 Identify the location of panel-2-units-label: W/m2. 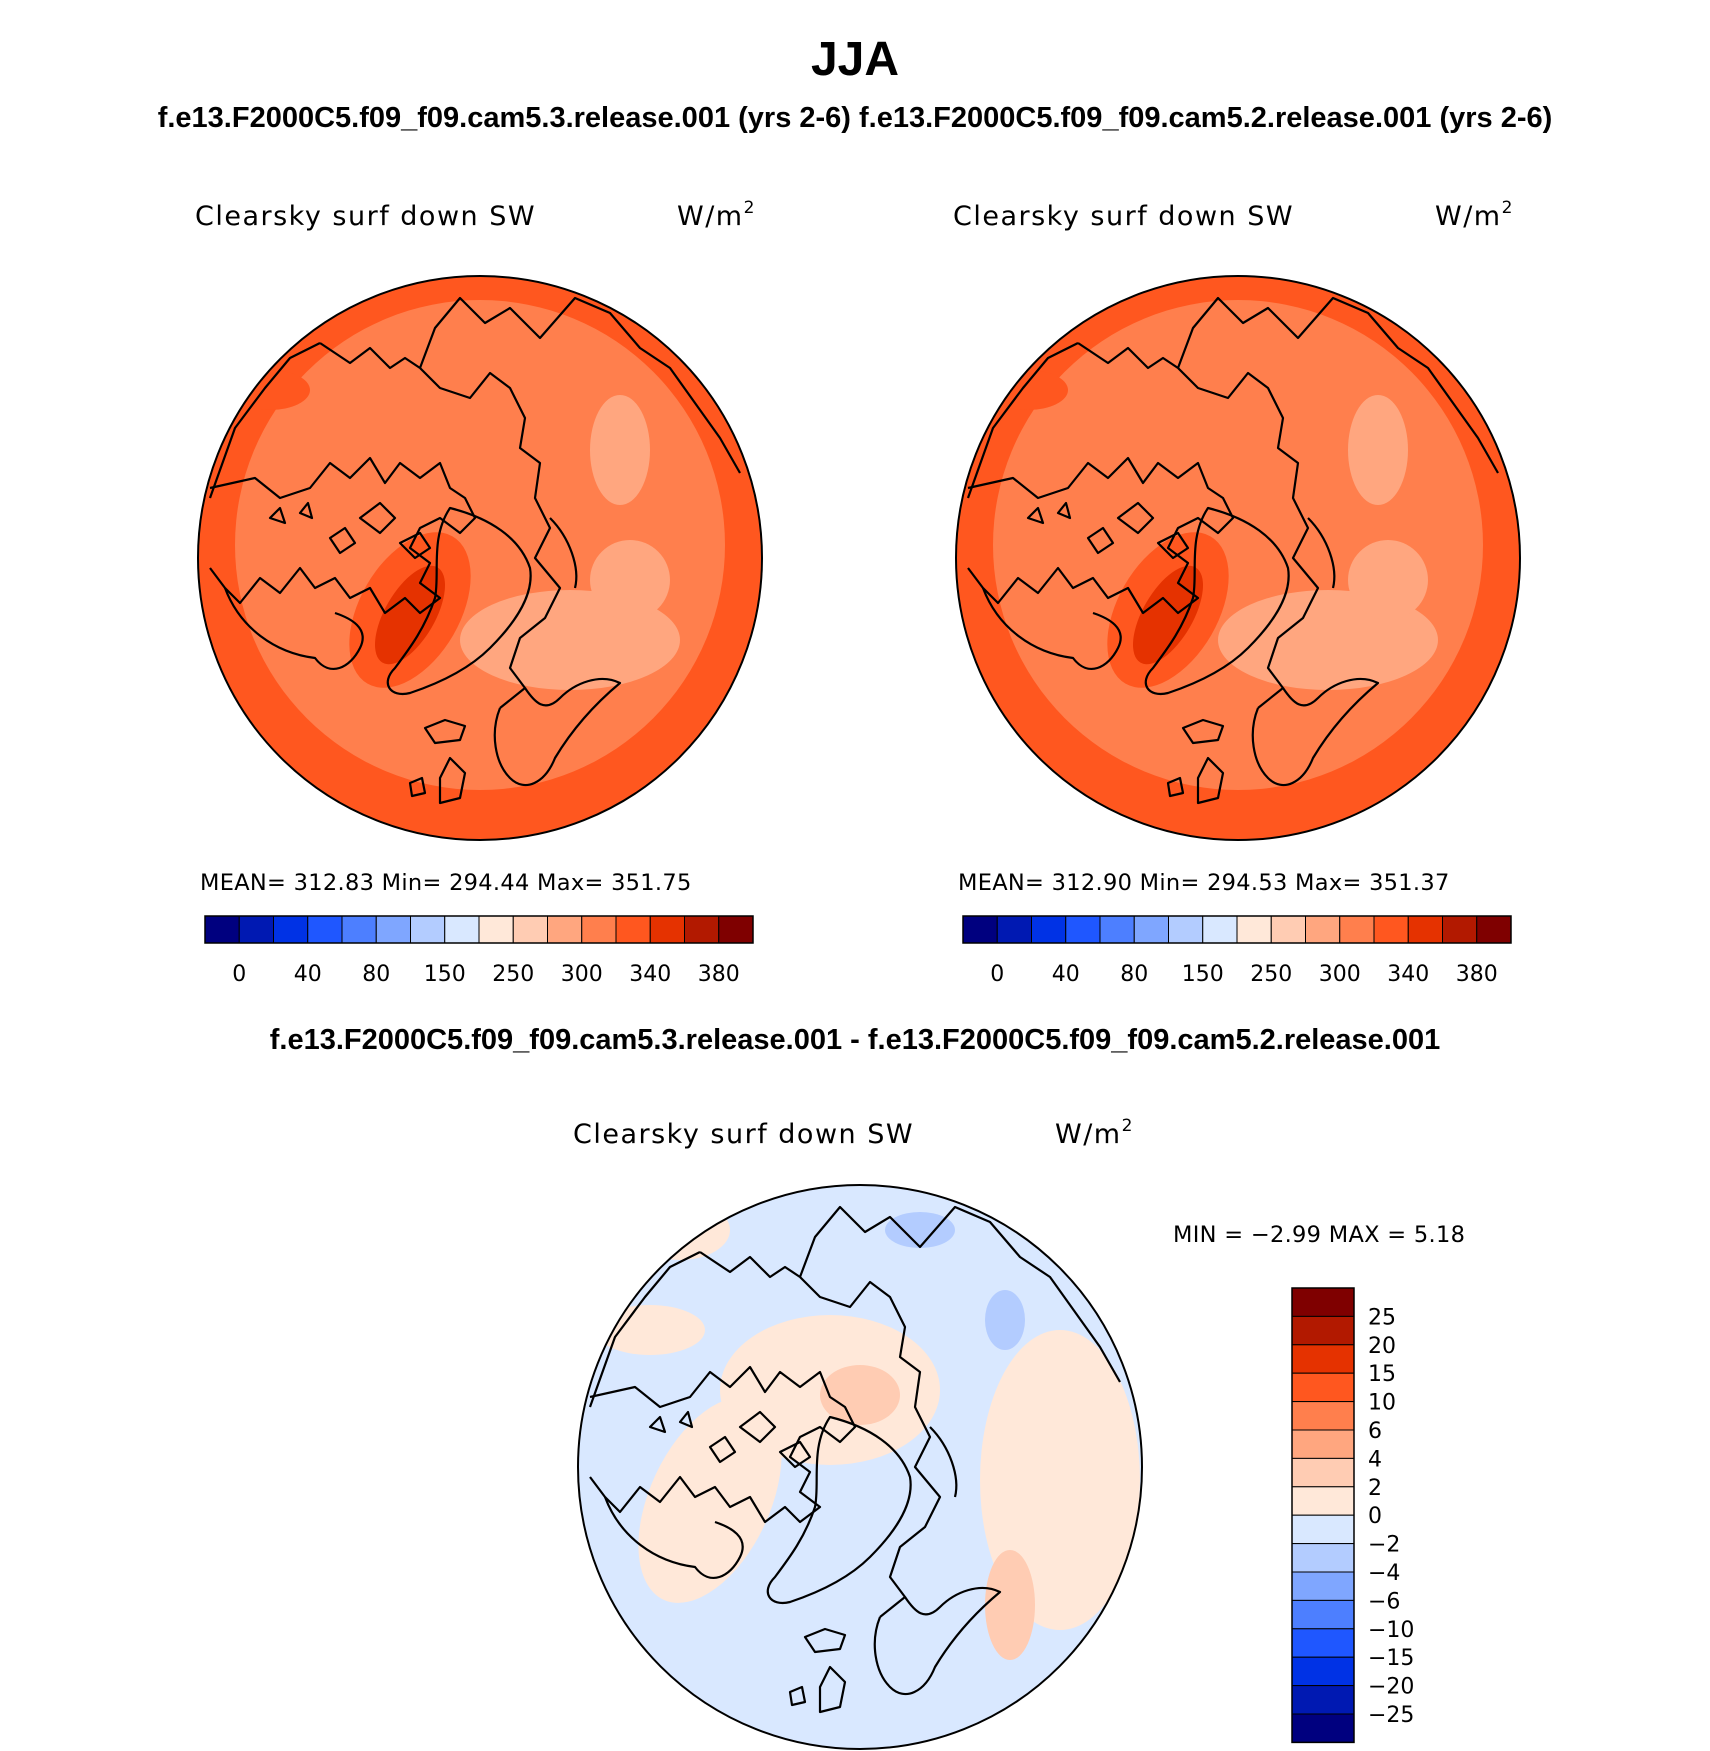
(1474, 215).